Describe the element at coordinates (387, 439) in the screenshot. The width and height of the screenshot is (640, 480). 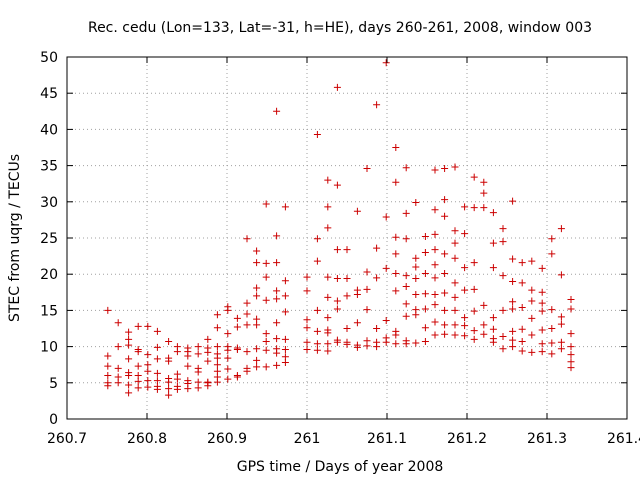
I see `x-tick-label: 261.1` at that location.